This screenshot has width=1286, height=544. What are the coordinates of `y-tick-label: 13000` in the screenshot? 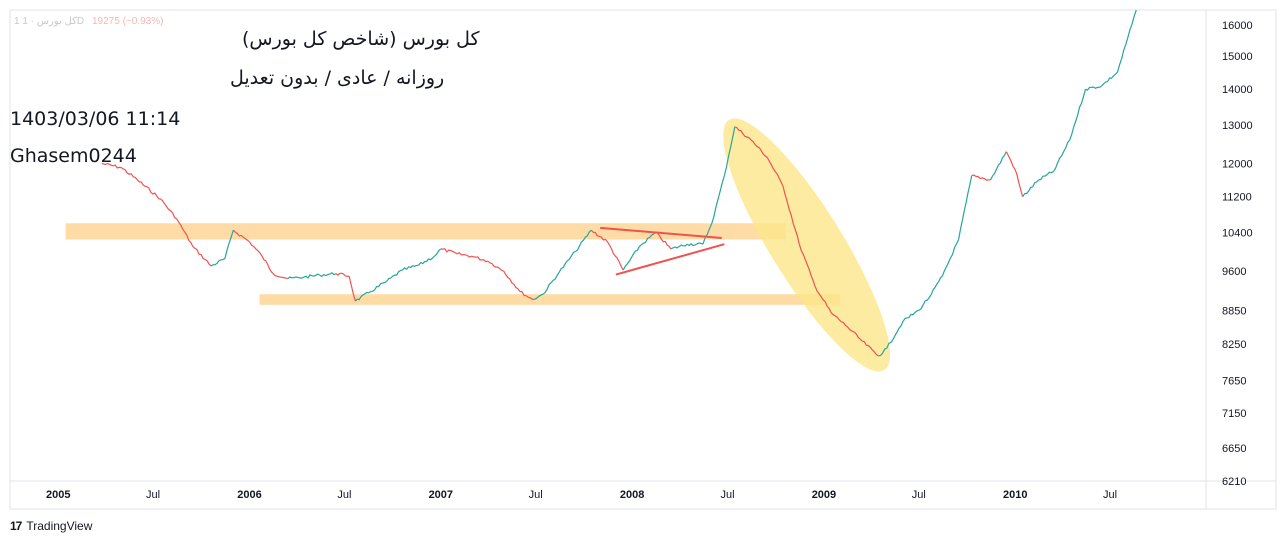 It's located at (1237, 126).